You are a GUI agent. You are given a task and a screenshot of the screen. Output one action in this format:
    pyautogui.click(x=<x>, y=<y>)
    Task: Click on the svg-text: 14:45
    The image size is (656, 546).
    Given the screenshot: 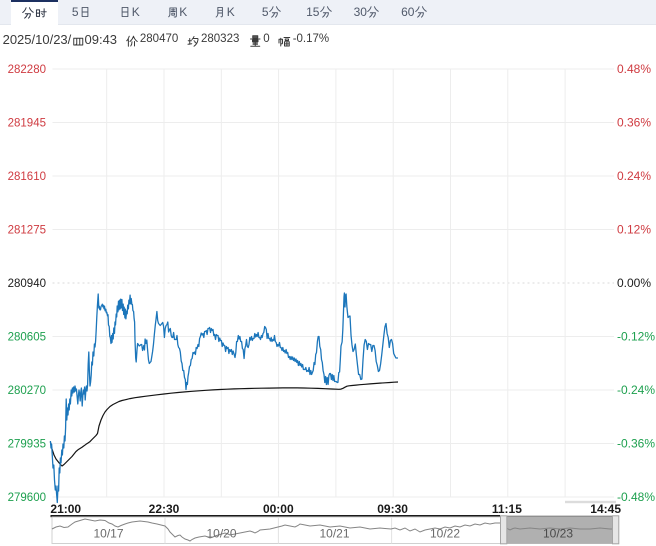 What is the action you would take?
    pyautogui.click(x=605, y=509)
    